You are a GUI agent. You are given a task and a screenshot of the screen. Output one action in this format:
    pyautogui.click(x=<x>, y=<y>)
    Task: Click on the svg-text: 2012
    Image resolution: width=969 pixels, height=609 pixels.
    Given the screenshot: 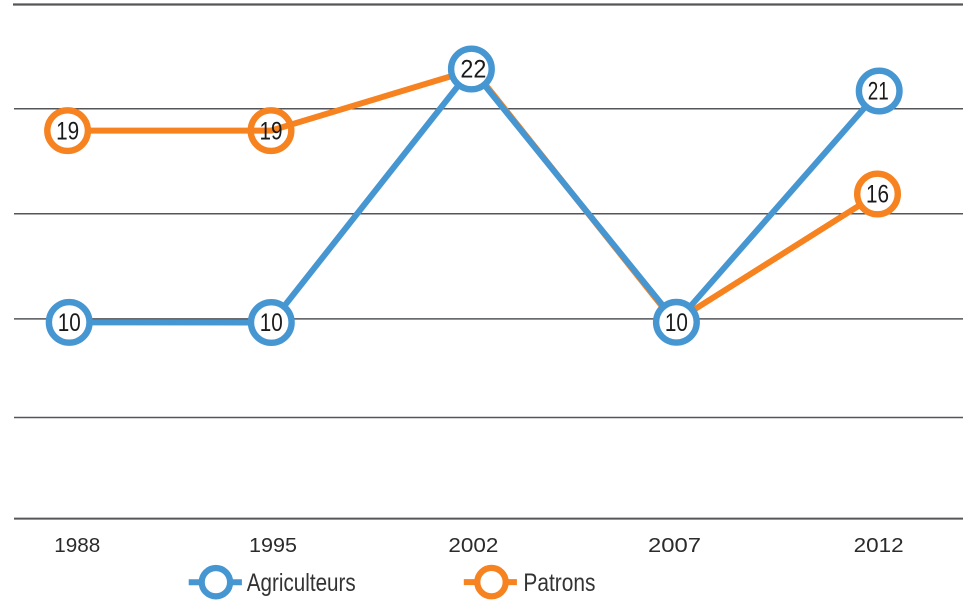 What is the action you would take?
    pyautogui.click(x=879, y=545)
    